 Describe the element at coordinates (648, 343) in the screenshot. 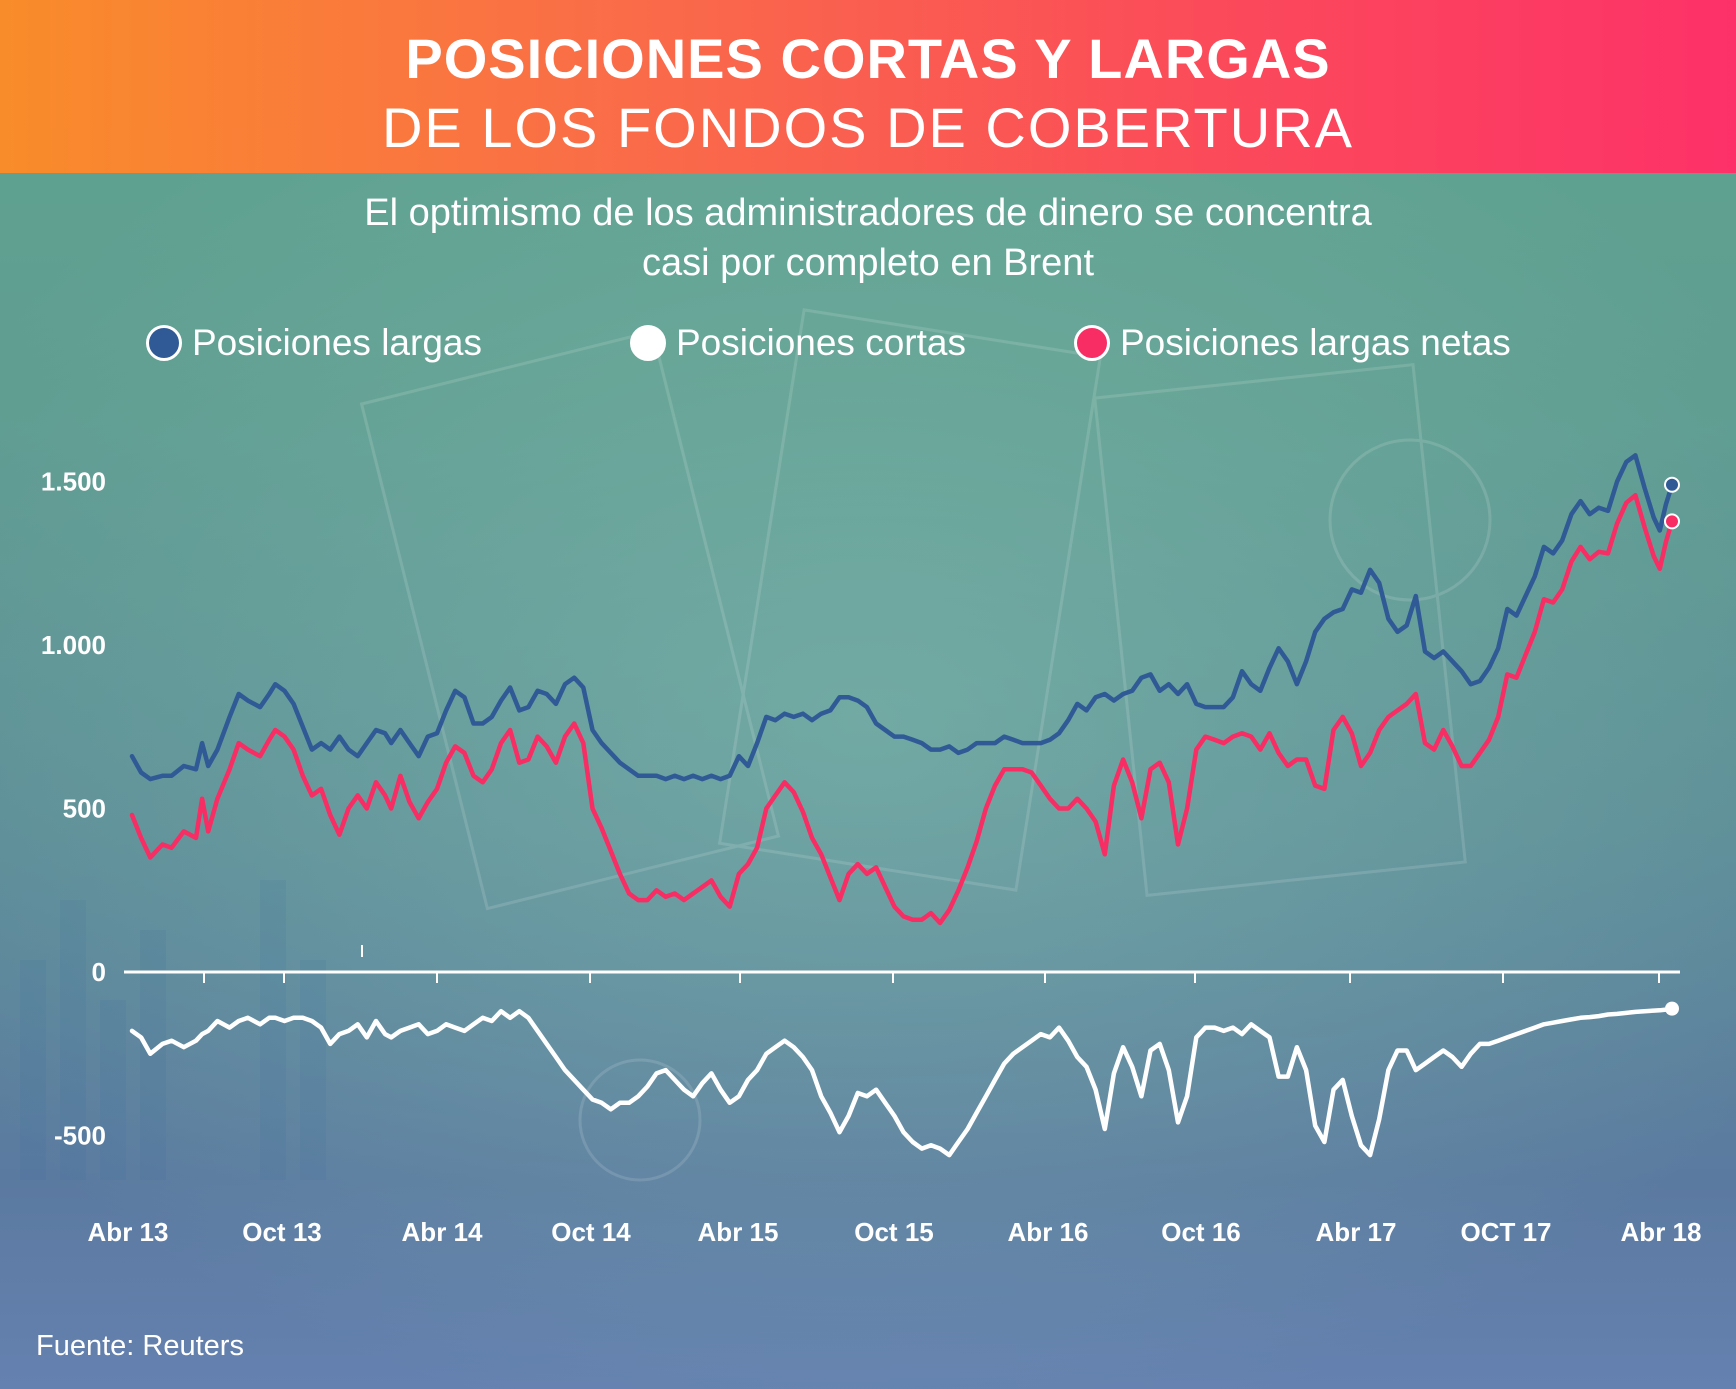

I see `legend-marker-short` at that location.